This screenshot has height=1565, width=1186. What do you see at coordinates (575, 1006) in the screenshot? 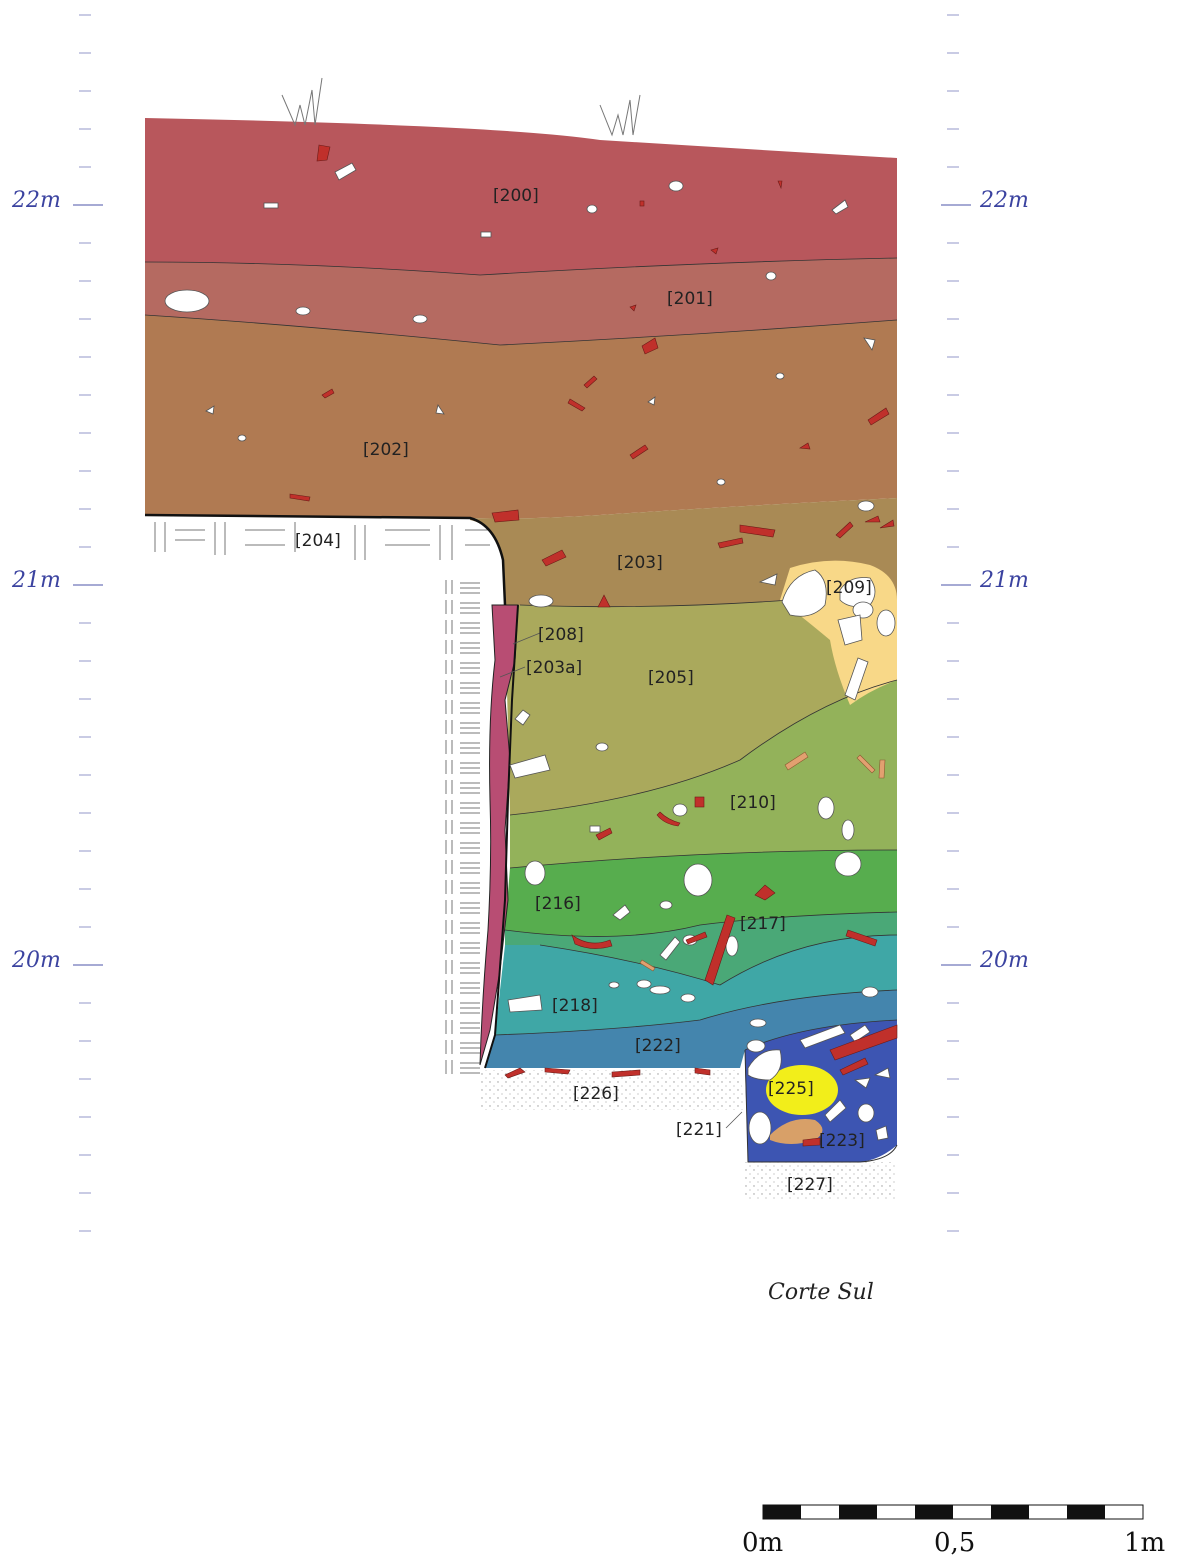
I see `unit-label-218: [218]` at bounding box center [575, 1006].